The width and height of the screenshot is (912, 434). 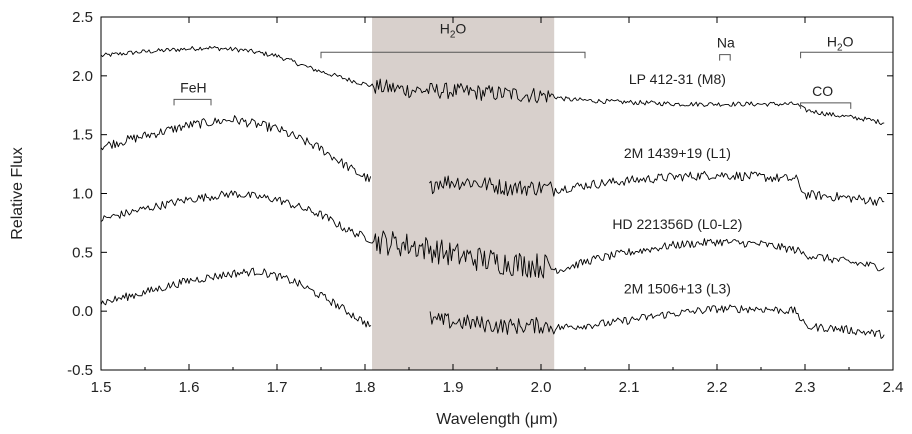 I want to click on y-tick-label: 1.5, so click(x=82, y=135).